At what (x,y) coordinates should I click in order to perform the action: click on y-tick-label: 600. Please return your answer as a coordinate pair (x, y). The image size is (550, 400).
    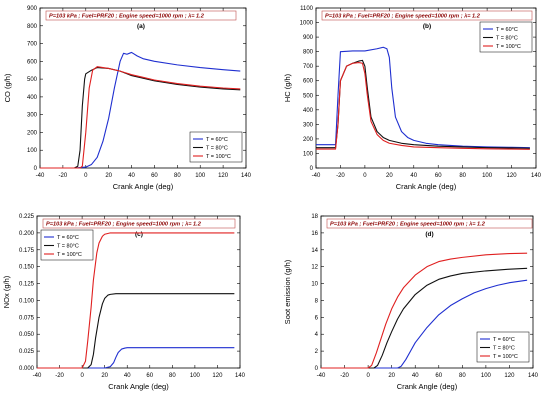
    Looking at the image, I should click on (308, 82).